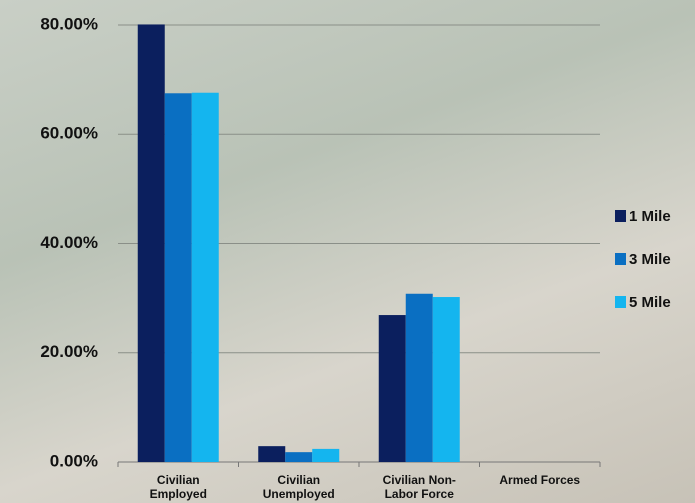  Describe the element at coordinates (419, 487) in the screenshot. I see `x-tick-label: Civilian Non-Labor Force` at that location.